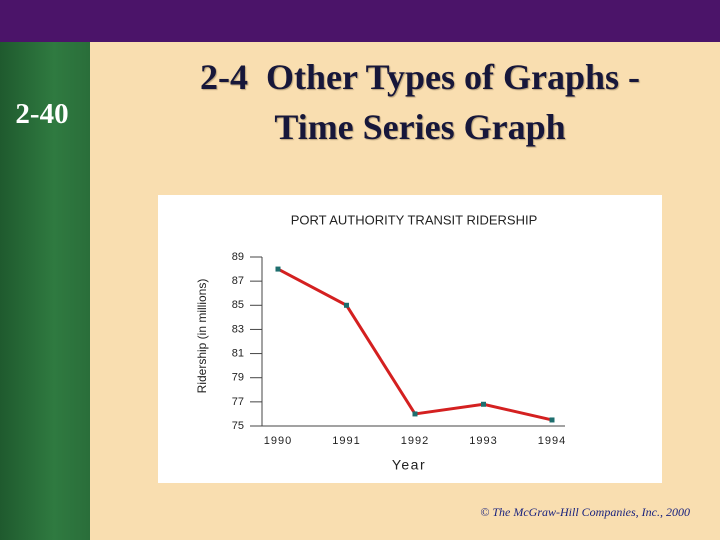 The image size is (720, 540). Describe the element at coordinates (552, 441) in the screenshot. I see `x-tick-label: 1994` at that location.